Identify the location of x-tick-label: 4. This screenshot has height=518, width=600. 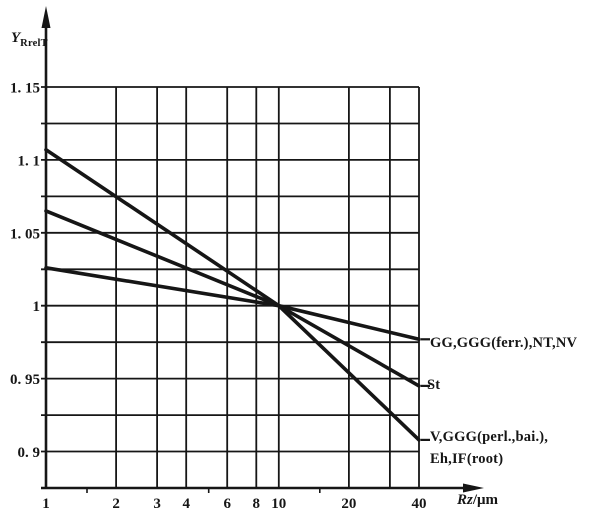
(186, 504).